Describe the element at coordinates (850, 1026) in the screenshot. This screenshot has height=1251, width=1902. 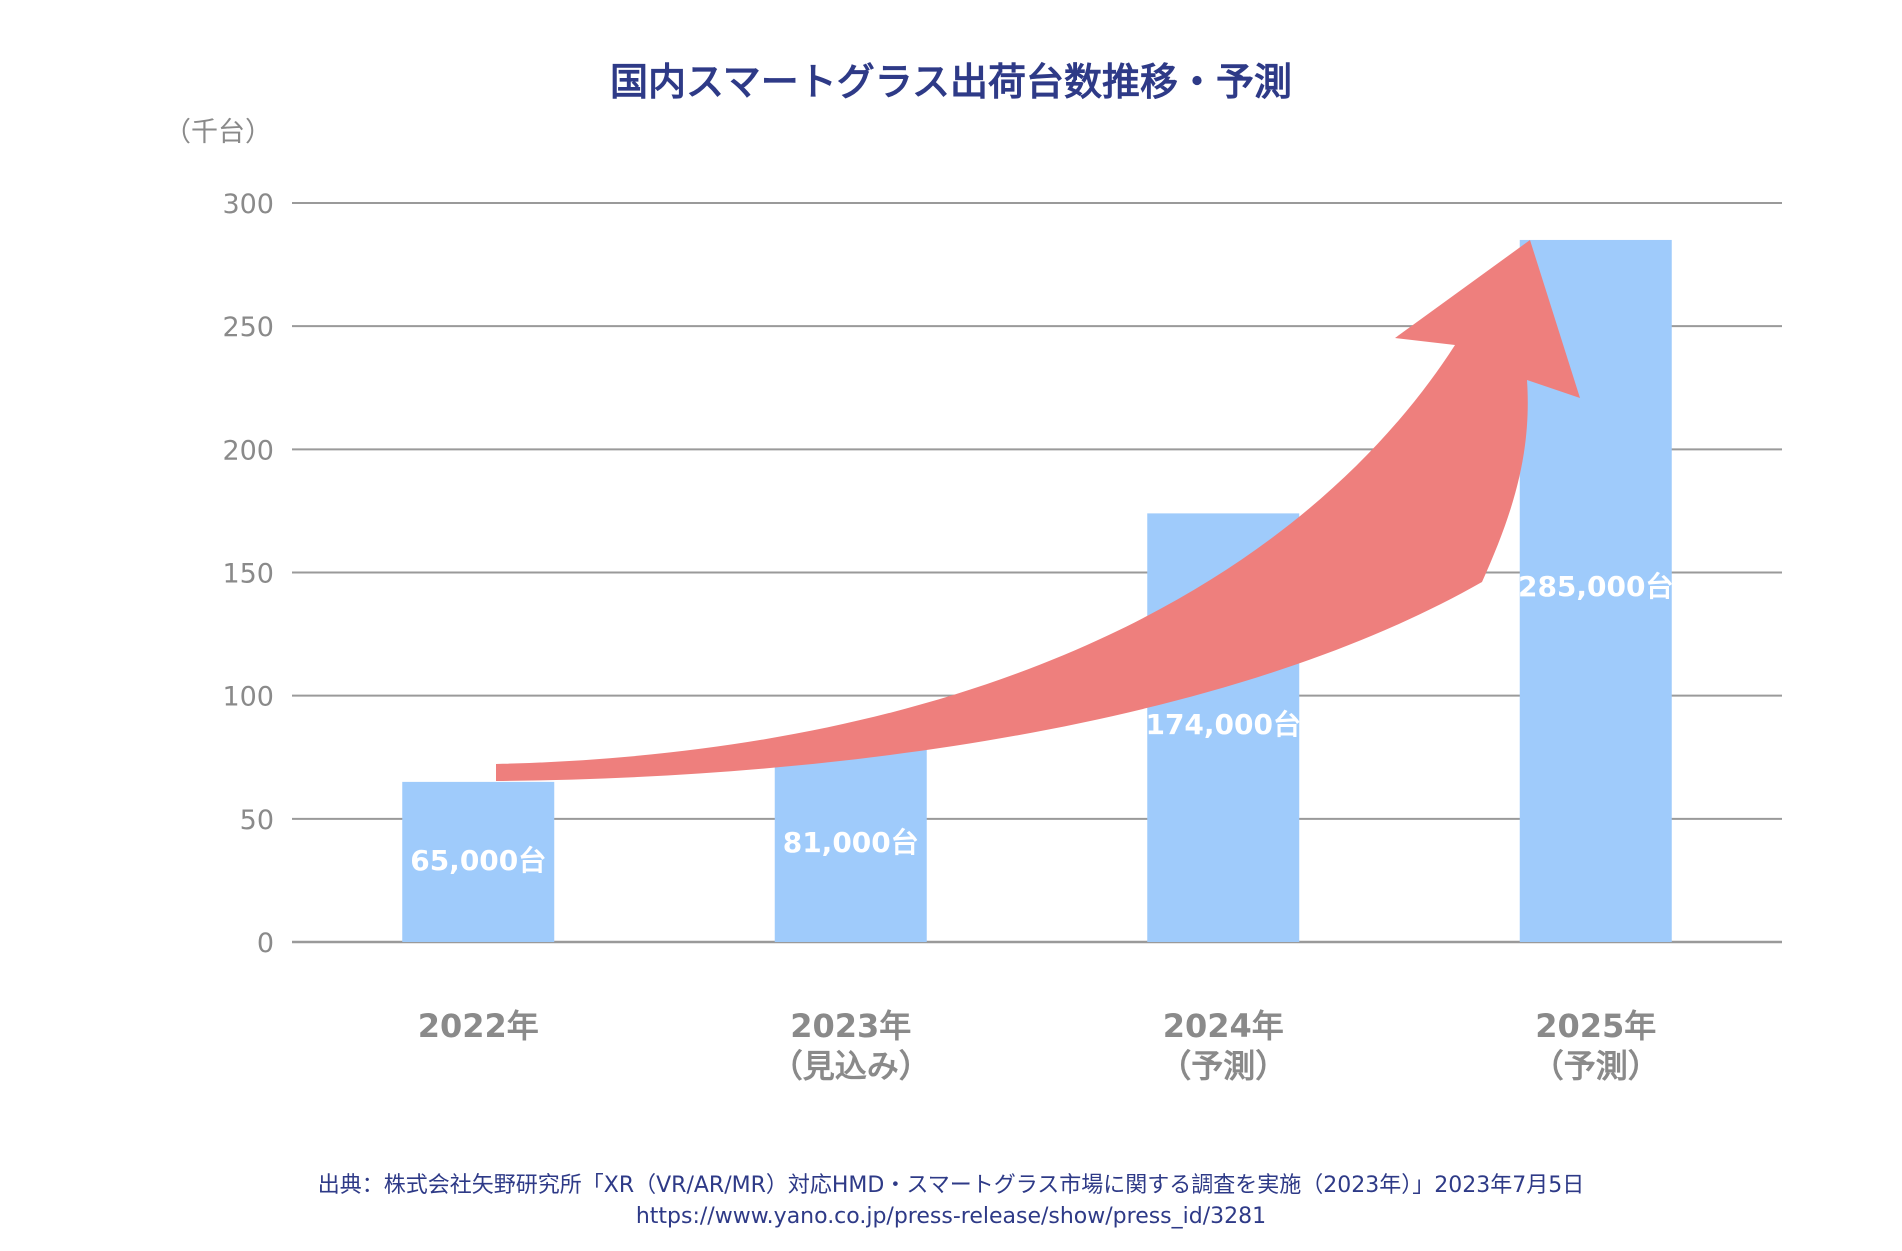
I see `x-tick-label: 2023年` at that location.